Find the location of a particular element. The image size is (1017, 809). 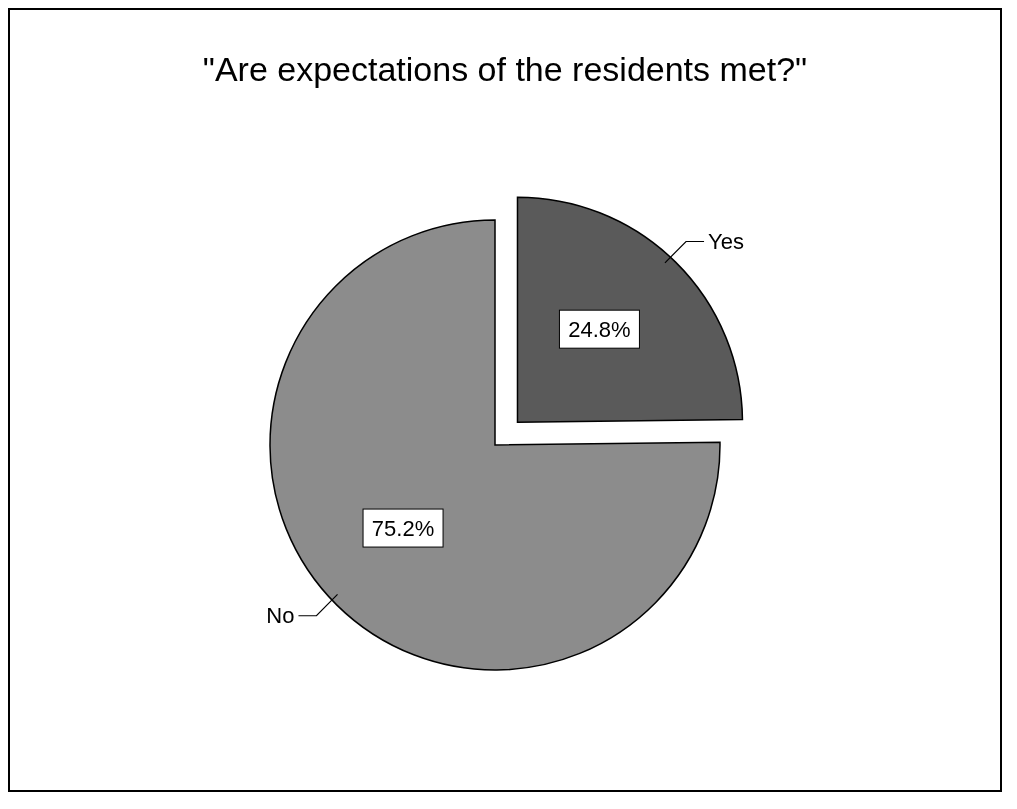

slice-label: No is located at coordinates (280, 616).